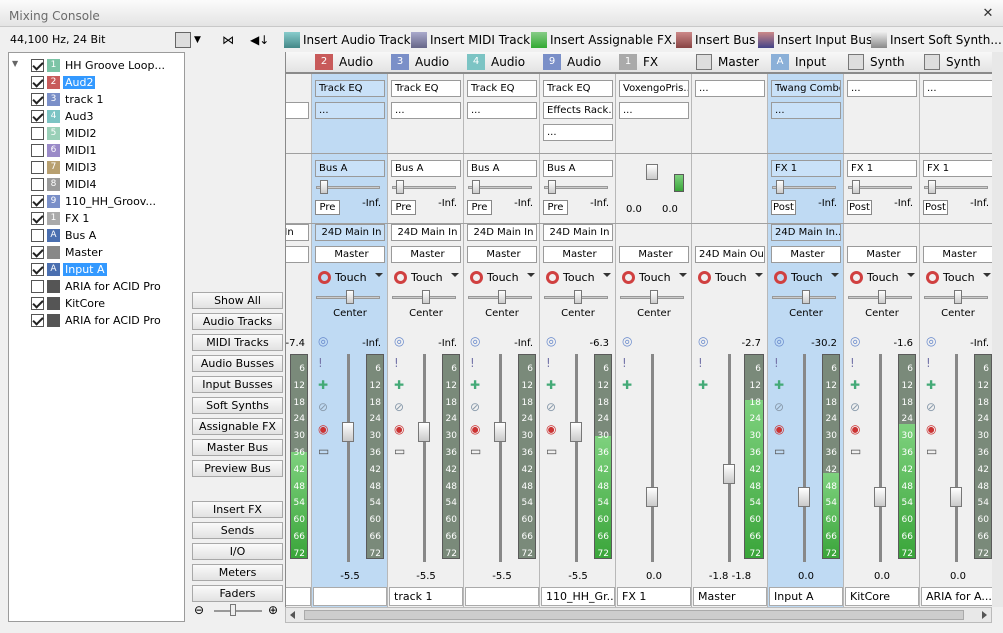  Describe the element at coordinates (237, 551) in the screenshot. I see `view-toggle-button: I/O` at that location.